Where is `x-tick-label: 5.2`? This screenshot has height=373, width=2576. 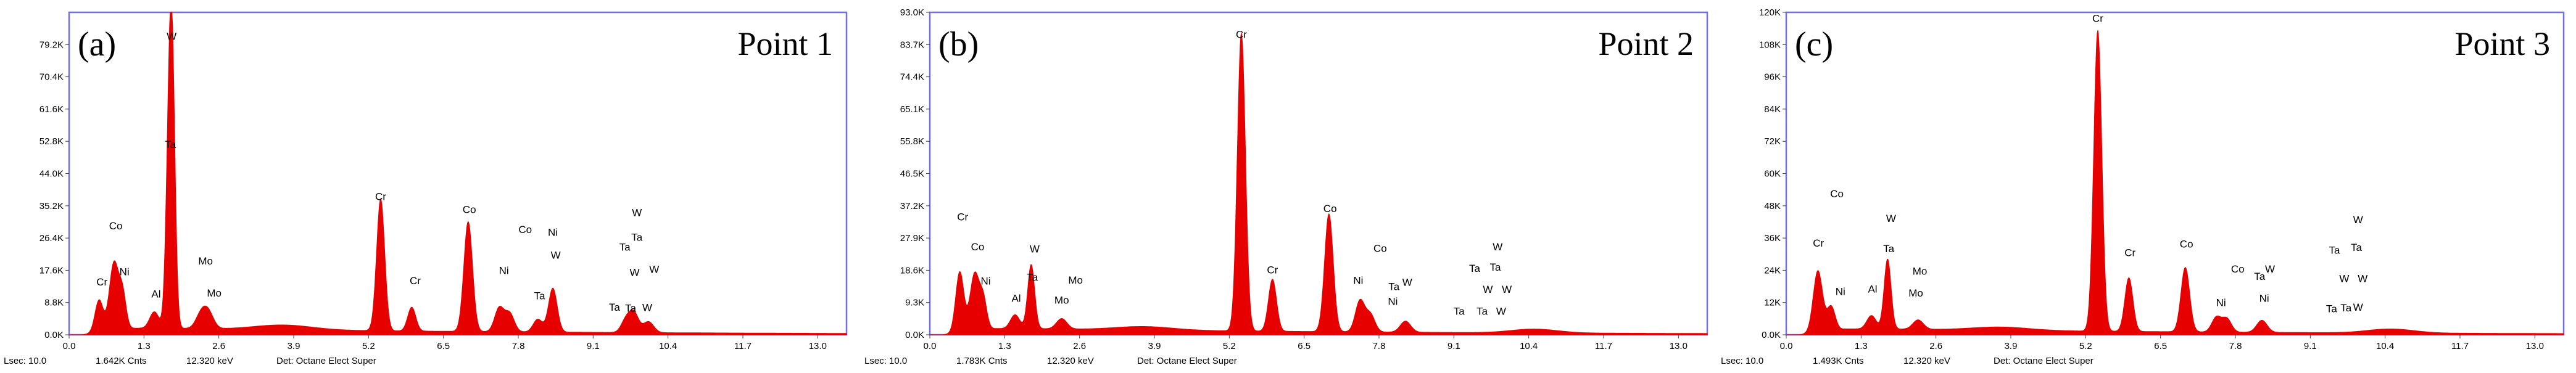 x-tick-label: 5.2 is located at coordinates (369, 346).